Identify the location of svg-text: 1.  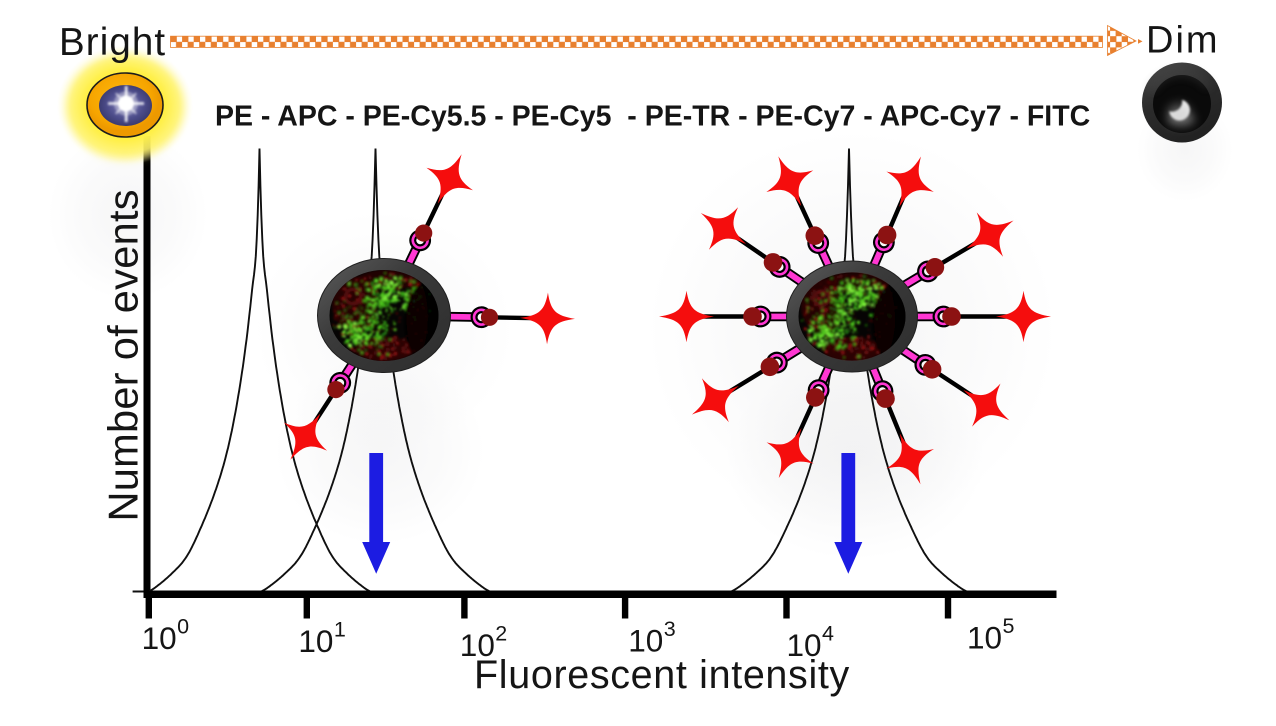
(340, 630).